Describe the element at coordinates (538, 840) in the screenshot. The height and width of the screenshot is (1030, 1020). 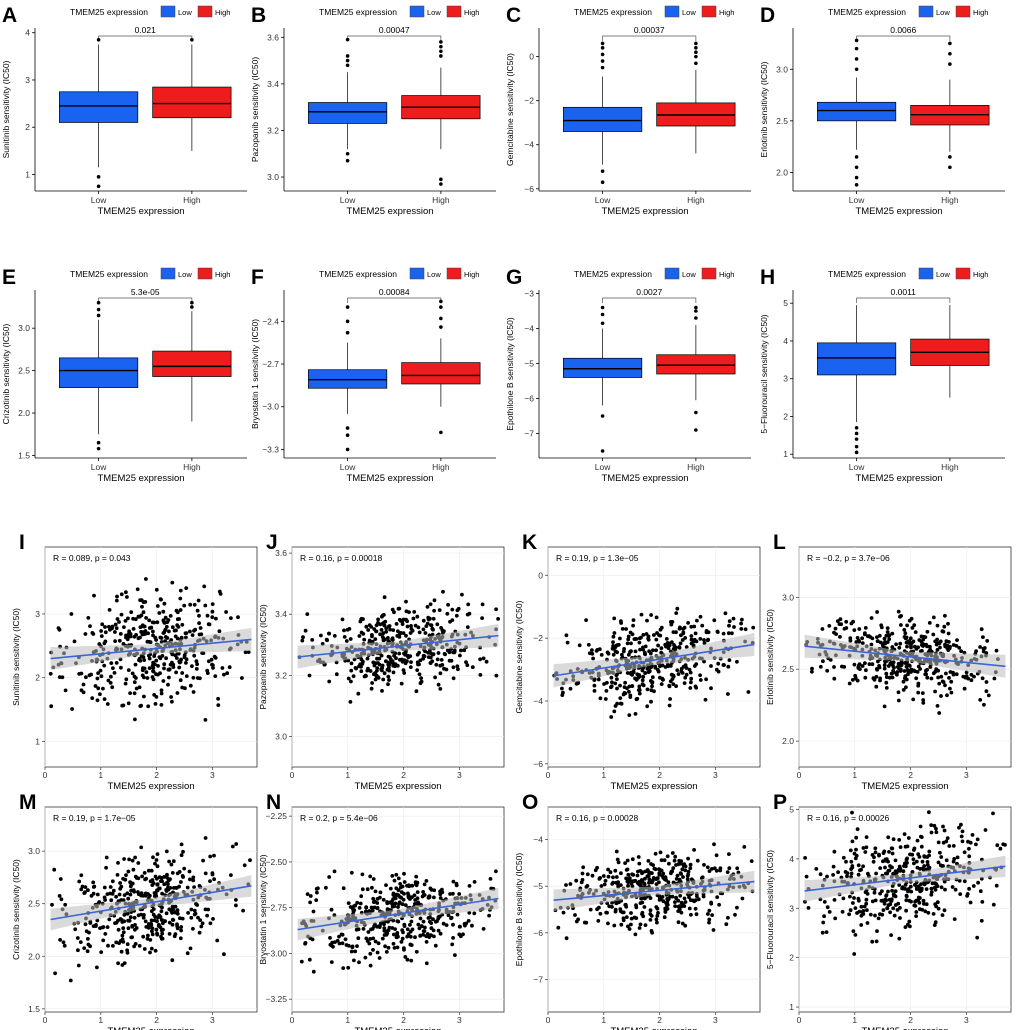
I see `y-tick-label: −4` at that location.